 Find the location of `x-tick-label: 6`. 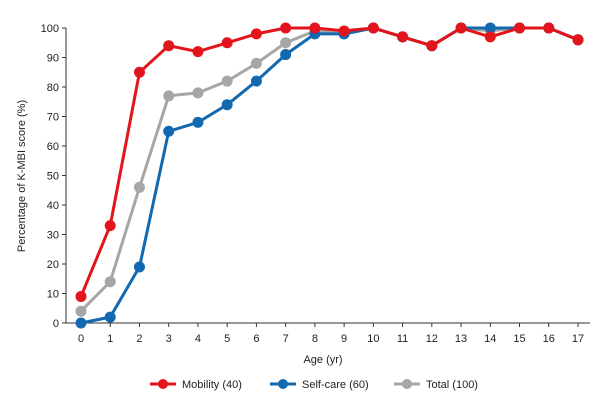

x-tick-label: 6 is located at coordinates (256, 339).